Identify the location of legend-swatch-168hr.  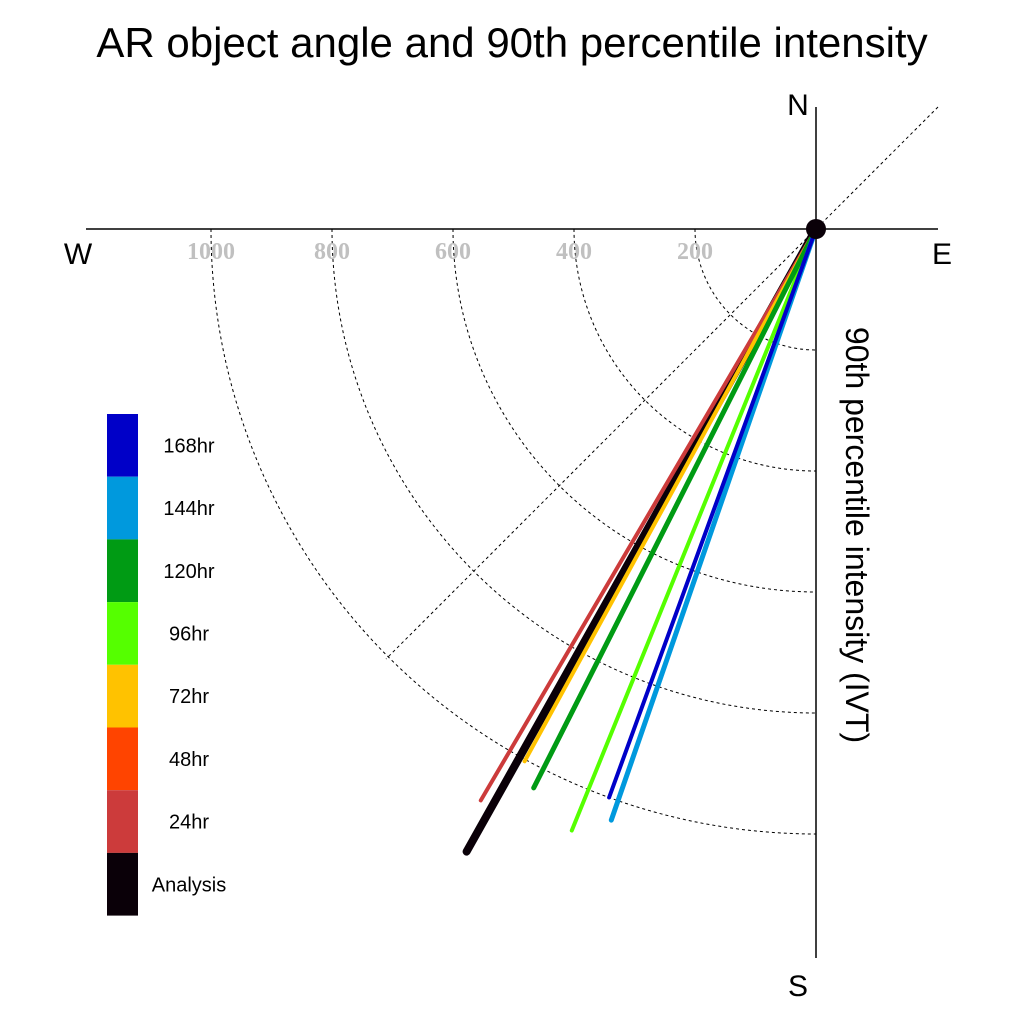
(122, 445).